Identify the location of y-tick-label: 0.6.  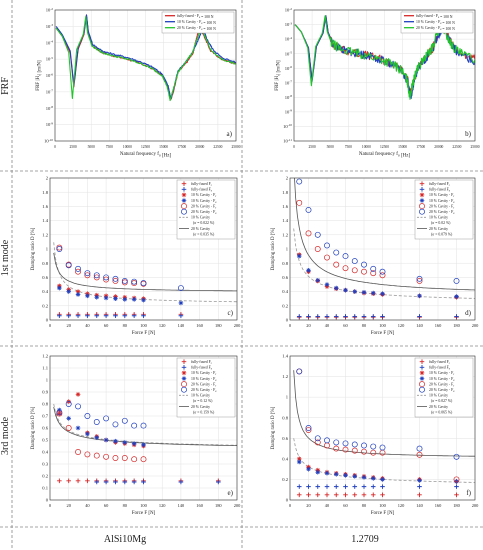
(285, 438).